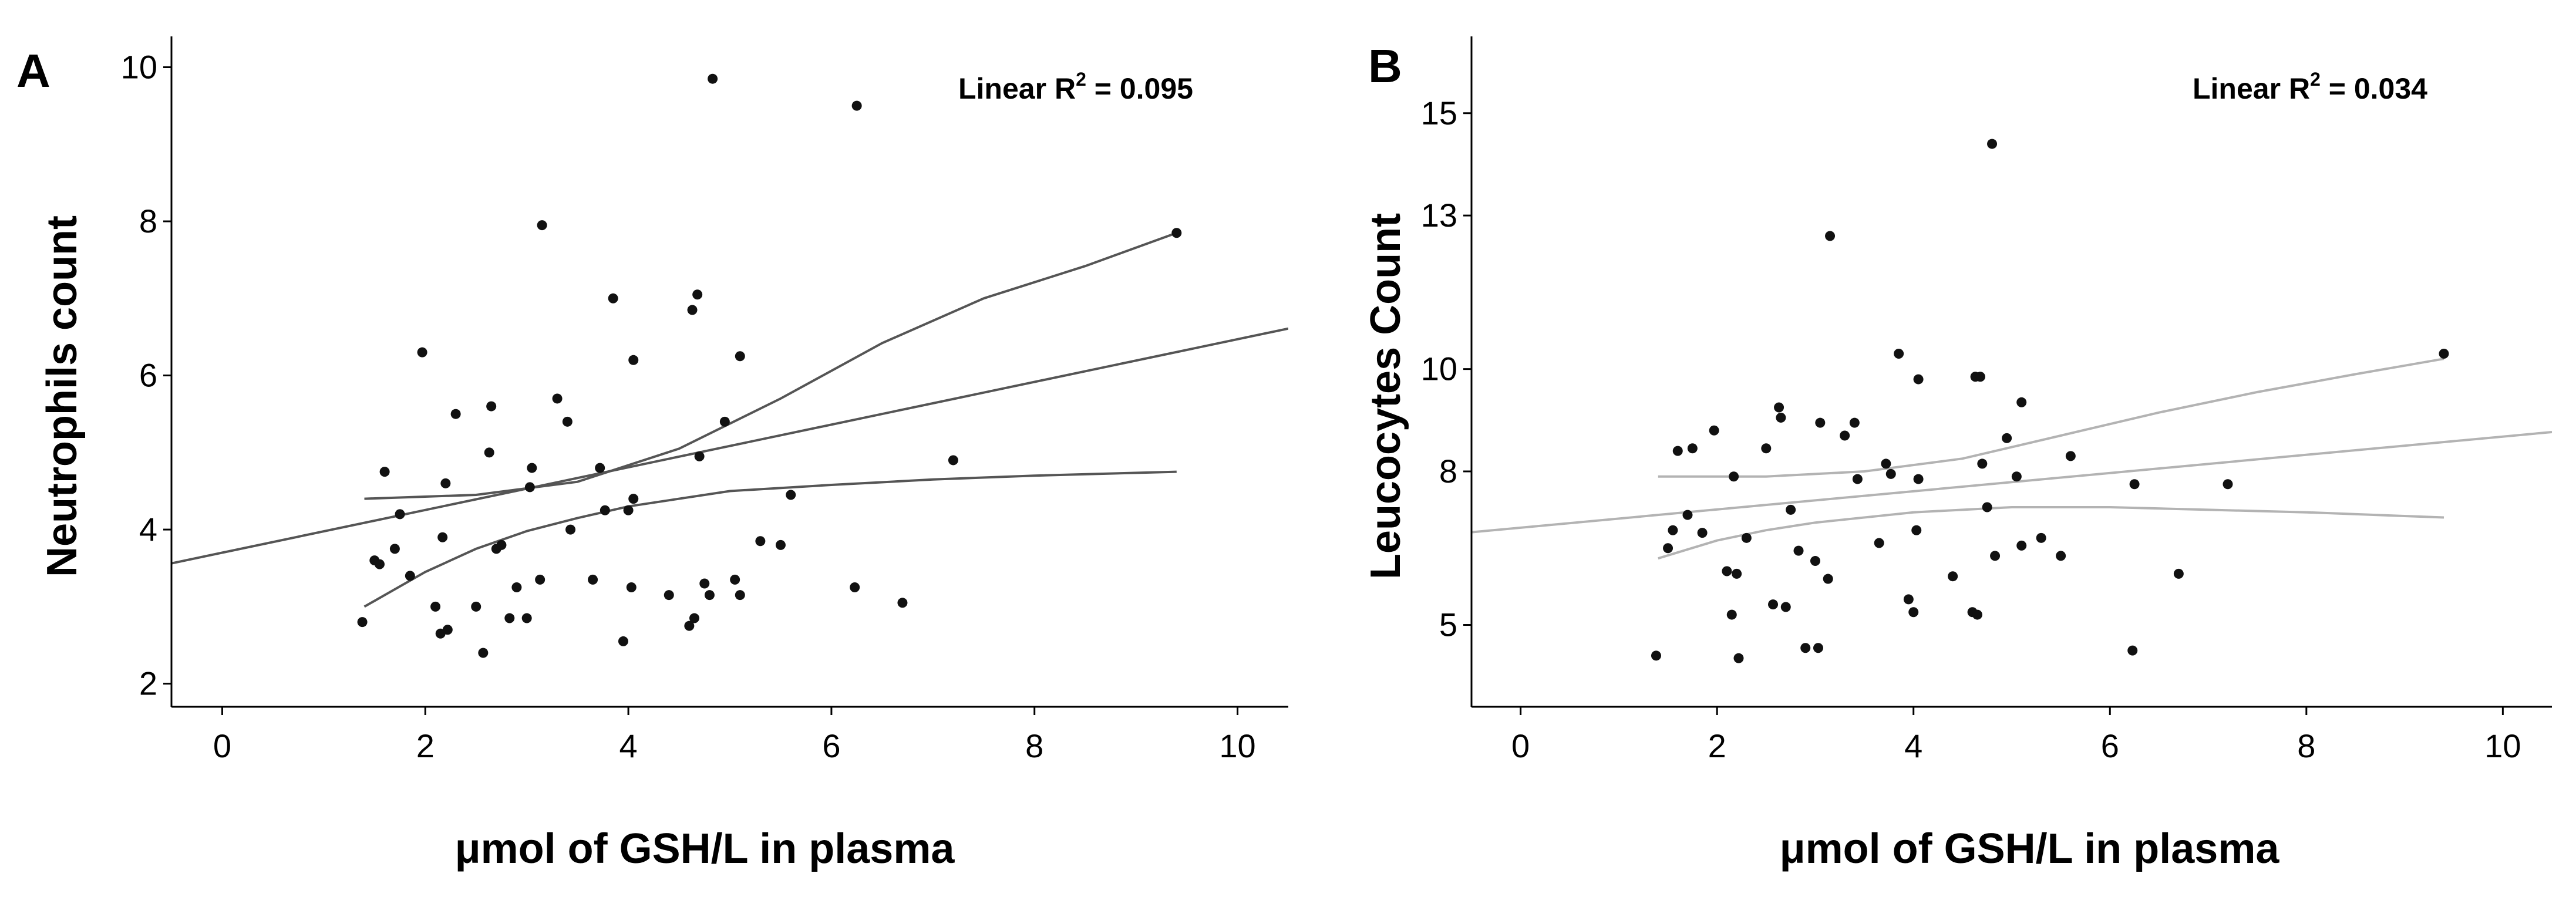  Describe the element at coordinates (1439, 113) in the screenshot. I see `y-tick-label: 15` at that location.